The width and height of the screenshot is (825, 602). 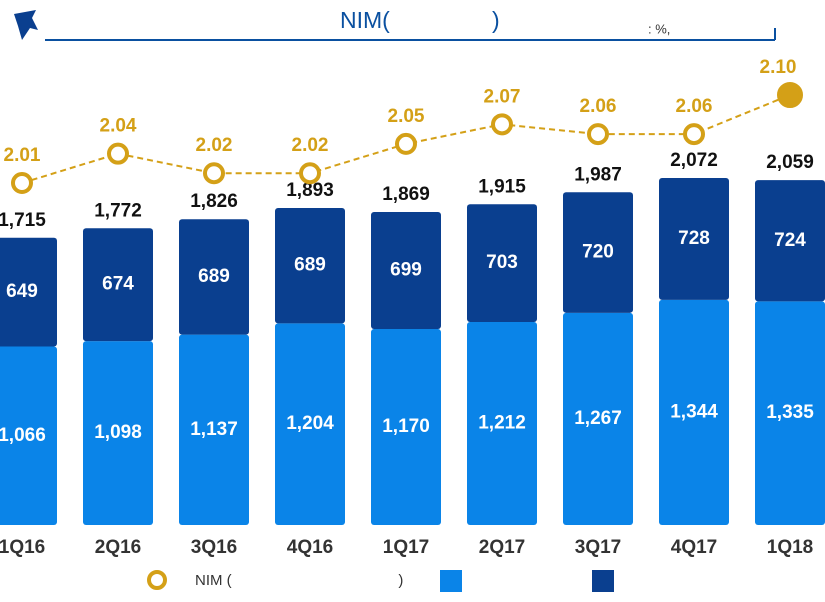 I want to click on legend-label: NIM ( ), so click(x=299, y=580).